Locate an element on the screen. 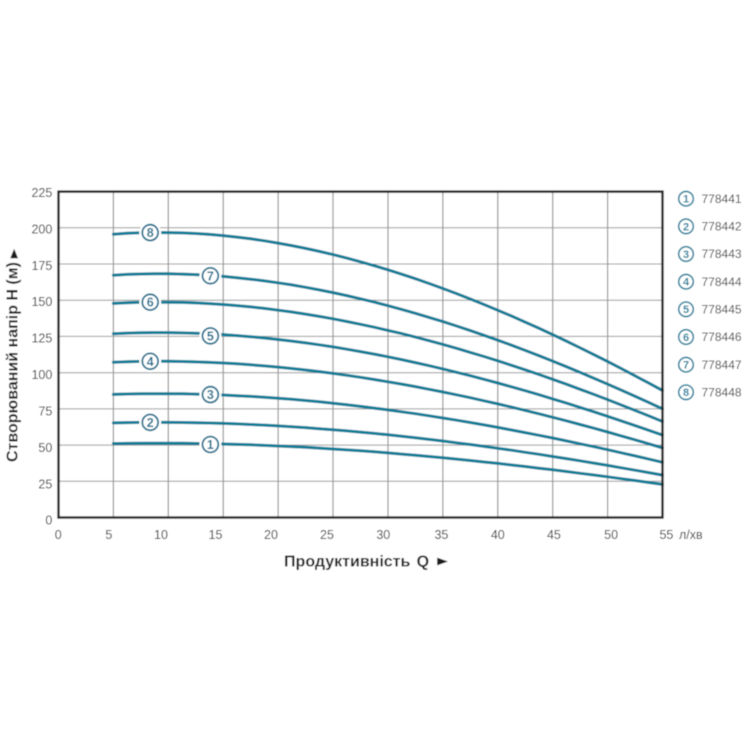 The image size is (750, 750). svg-text: 55 is located at coordinates (666, 535).